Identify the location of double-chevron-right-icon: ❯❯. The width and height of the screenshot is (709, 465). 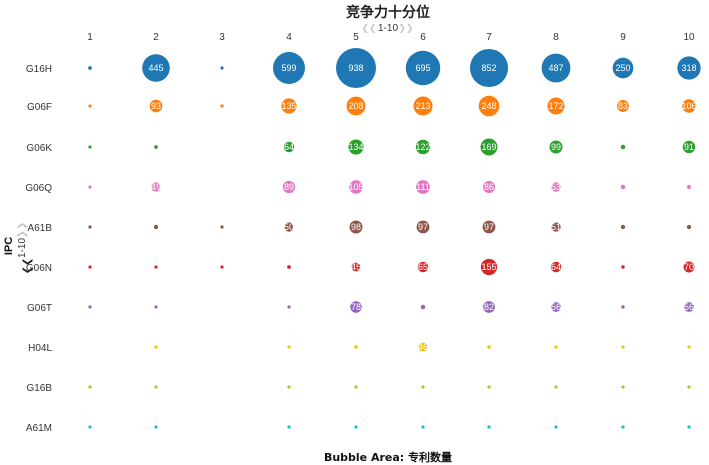
(405, 29).